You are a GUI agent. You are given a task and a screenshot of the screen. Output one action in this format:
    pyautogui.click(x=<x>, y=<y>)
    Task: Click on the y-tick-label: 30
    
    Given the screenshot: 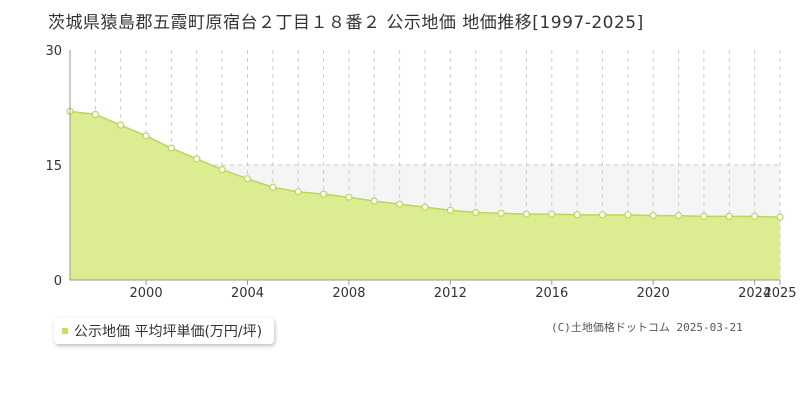 What is the action you would take?
    pyautogui.click(x=53, y=51)
    